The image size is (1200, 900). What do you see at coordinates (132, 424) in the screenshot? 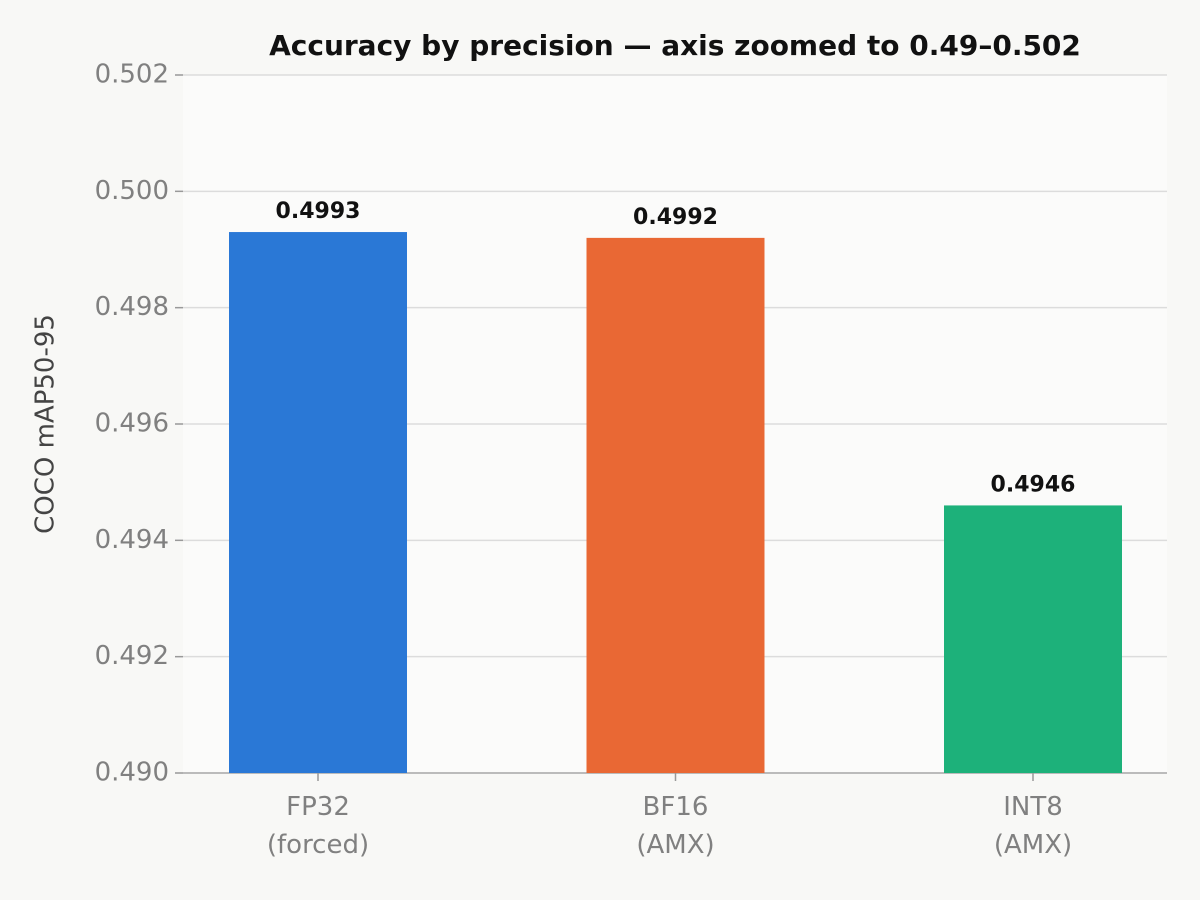
I see `y-tick-label: 0.496` at bounding box center [132, 424].